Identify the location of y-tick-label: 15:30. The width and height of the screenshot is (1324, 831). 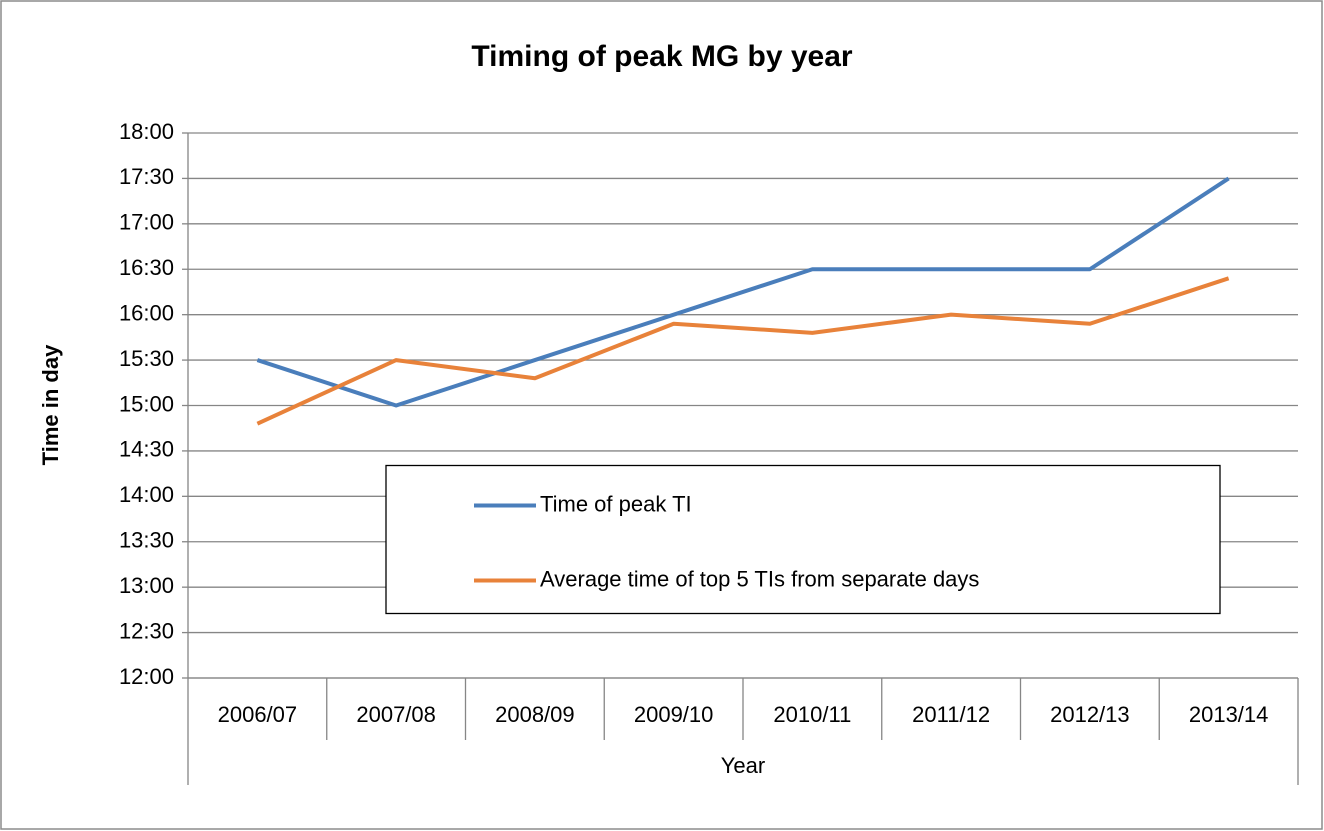
(146, 358).